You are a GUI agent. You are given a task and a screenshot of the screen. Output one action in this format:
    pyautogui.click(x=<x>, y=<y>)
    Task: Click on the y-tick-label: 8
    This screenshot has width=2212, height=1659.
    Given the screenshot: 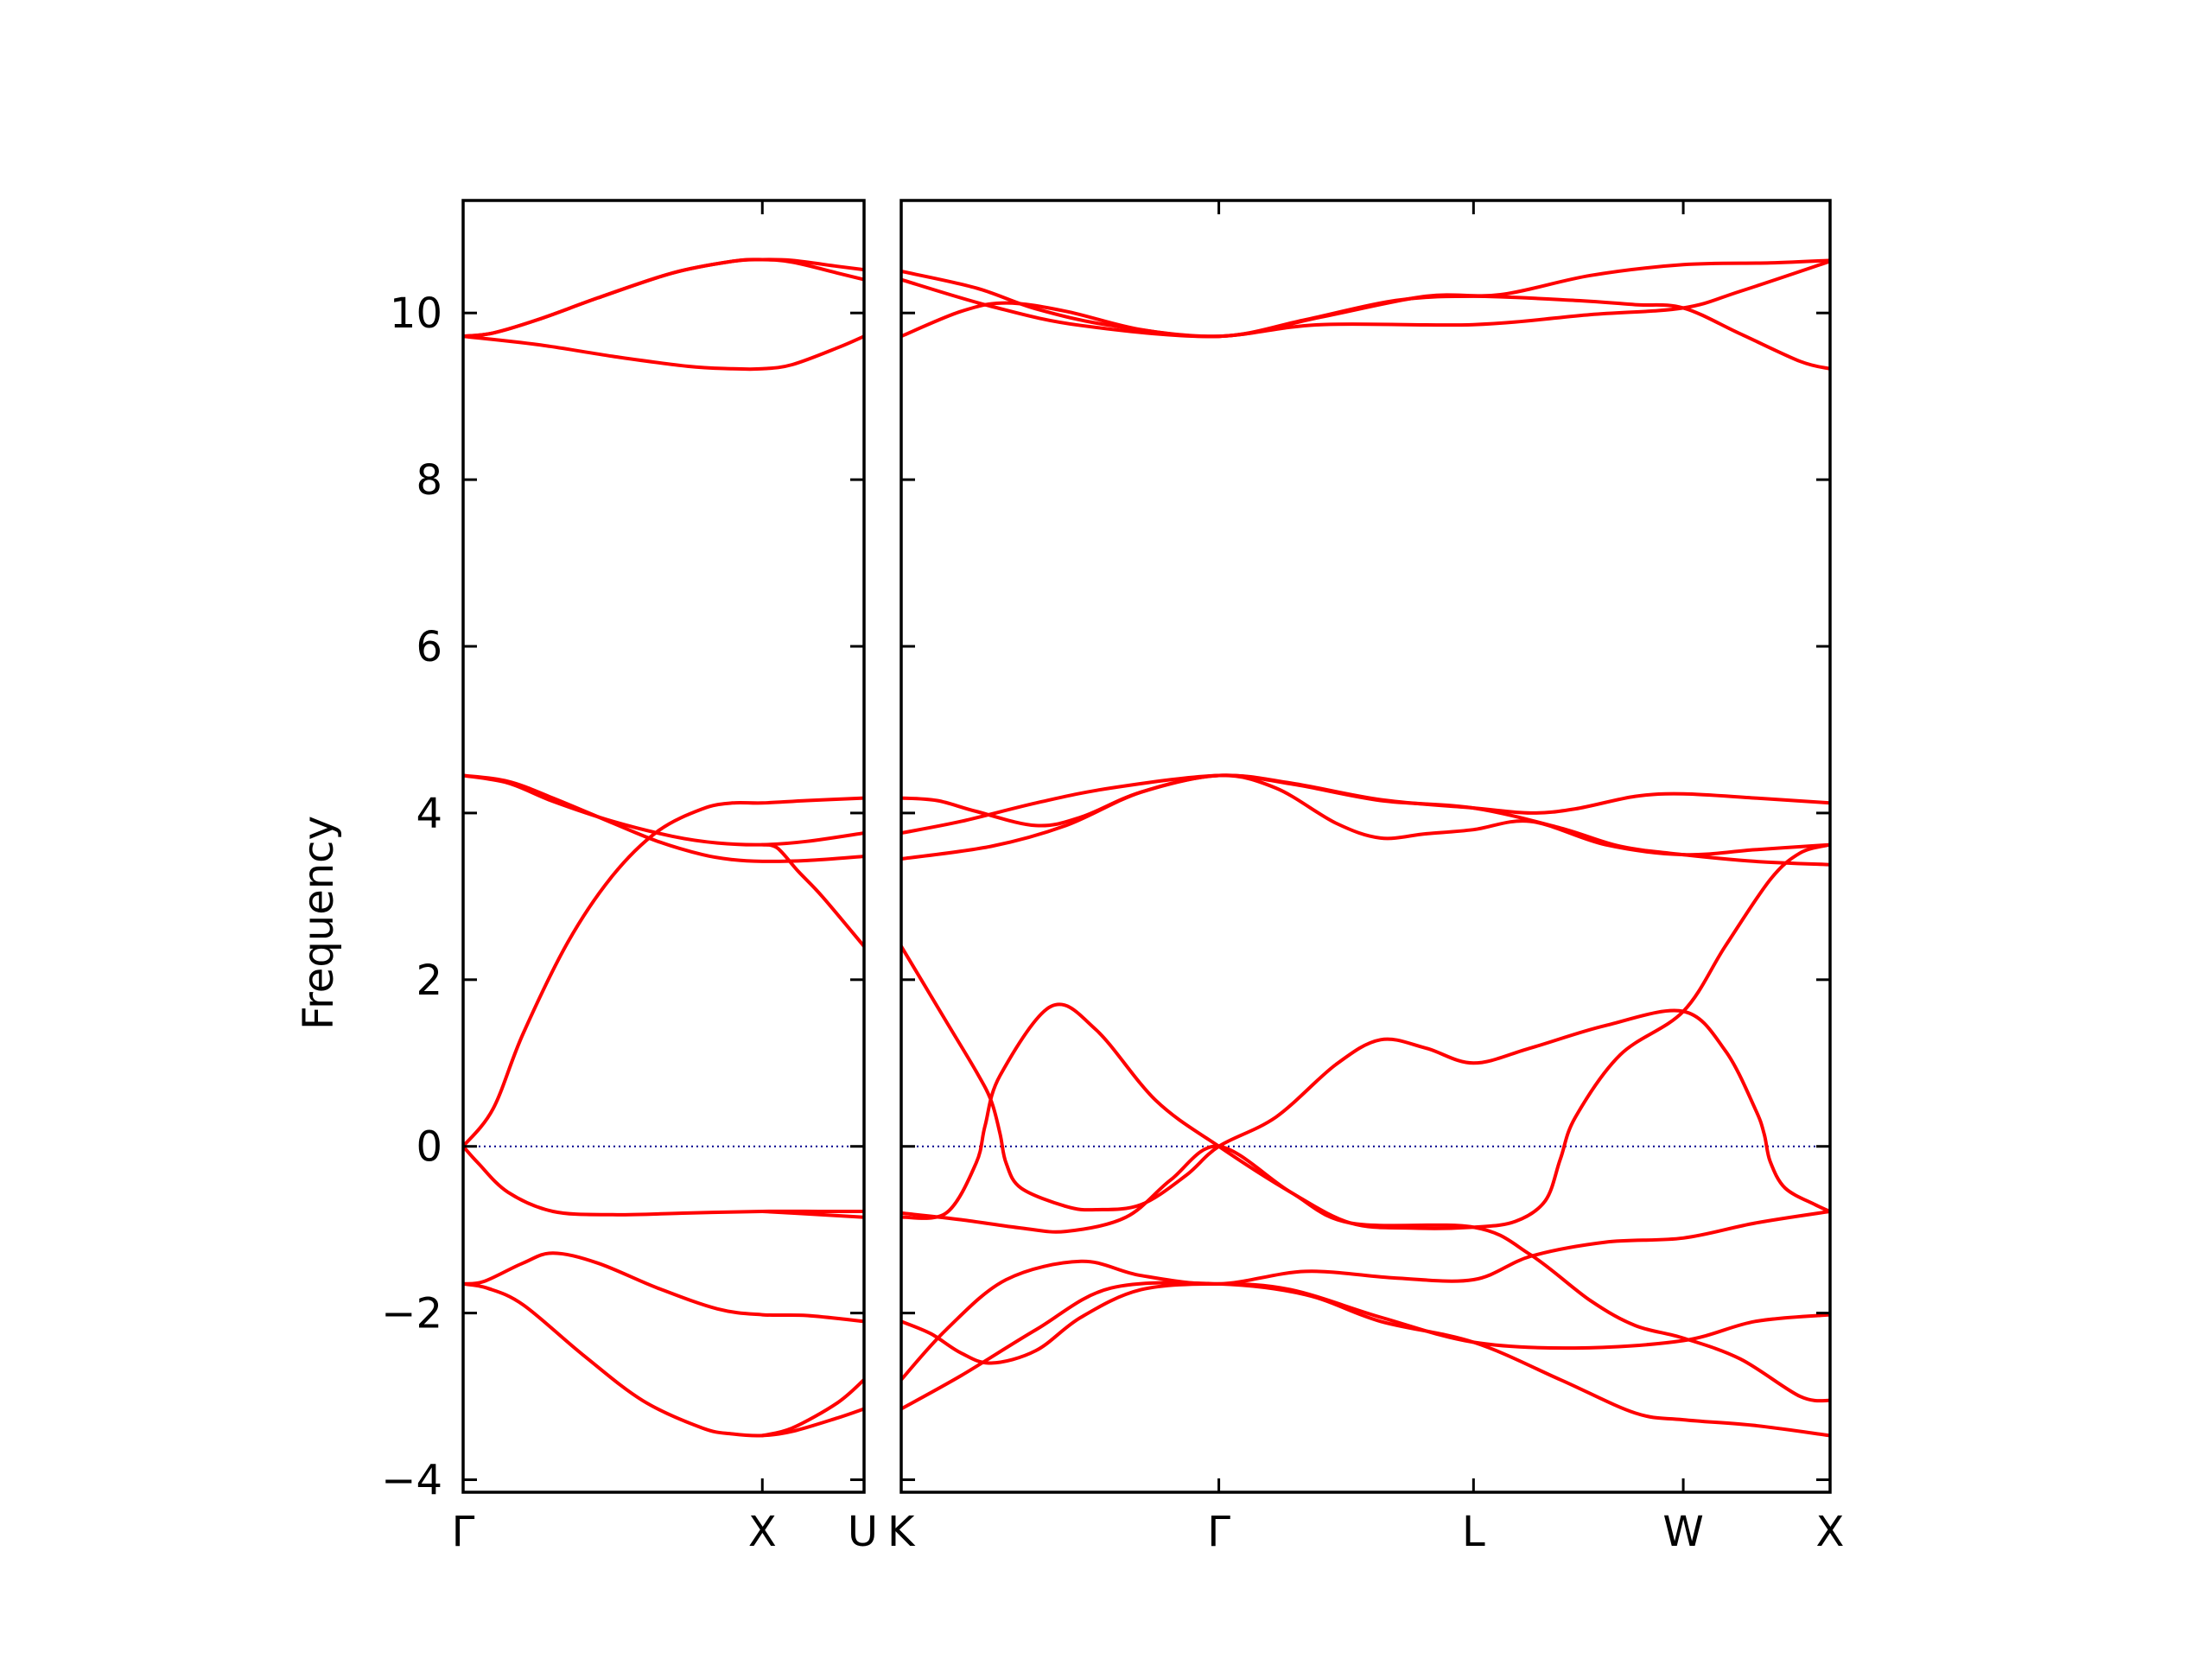 What is the action you would take?
    pyautogui.click(x=429, y=480)
    